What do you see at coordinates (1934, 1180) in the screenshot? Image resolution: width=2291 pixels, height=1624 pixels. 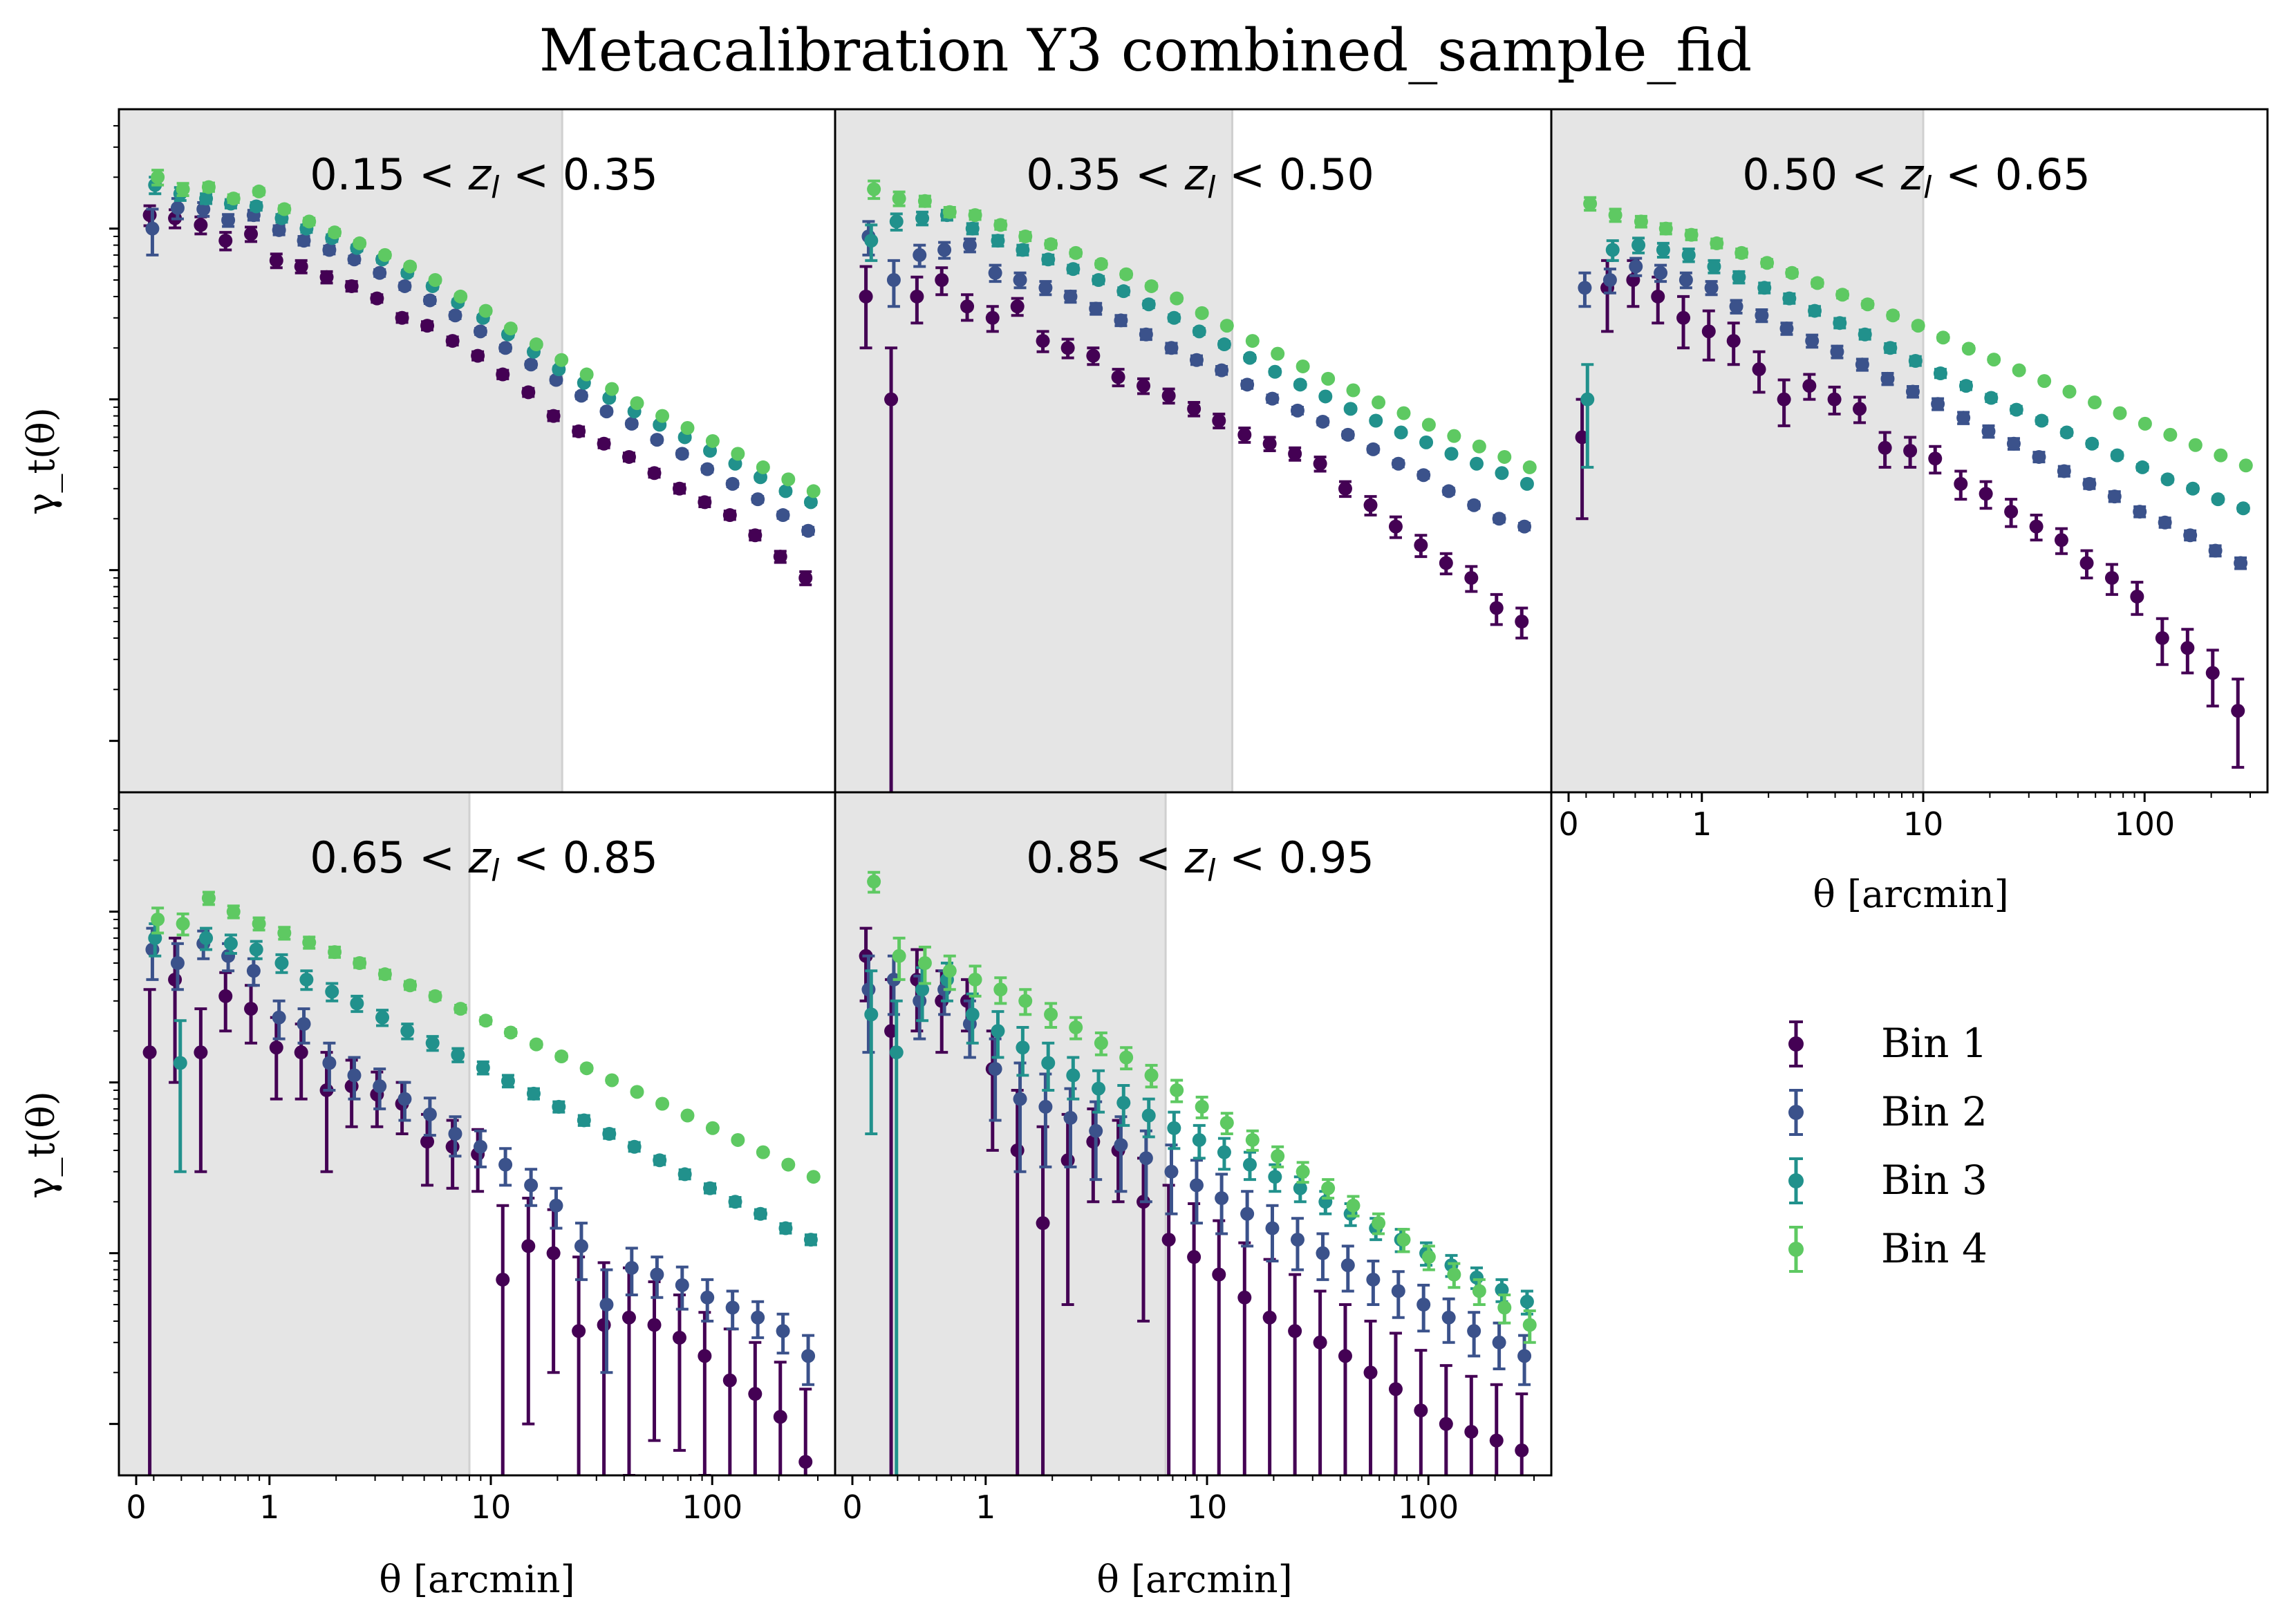 I see `legend-label: Bin 3` at bounding box center [1934, 1180].